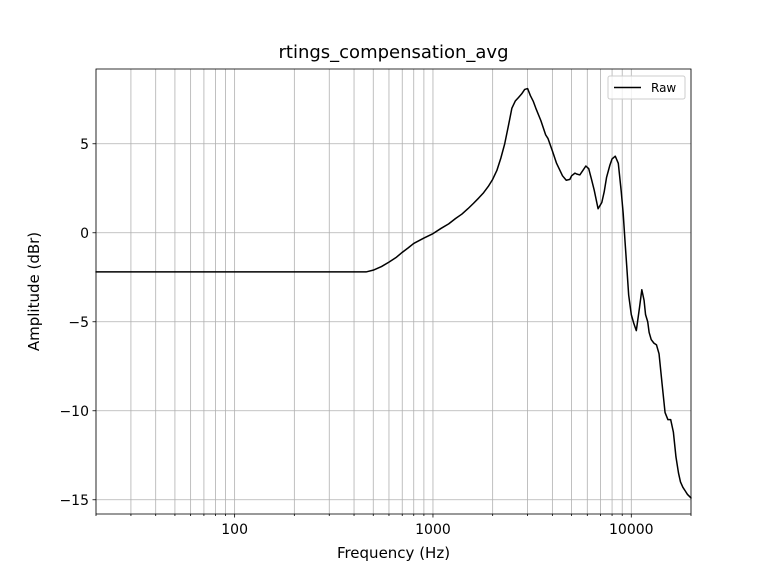  I want to click on x-tick-label: 100, so click(234, 530).